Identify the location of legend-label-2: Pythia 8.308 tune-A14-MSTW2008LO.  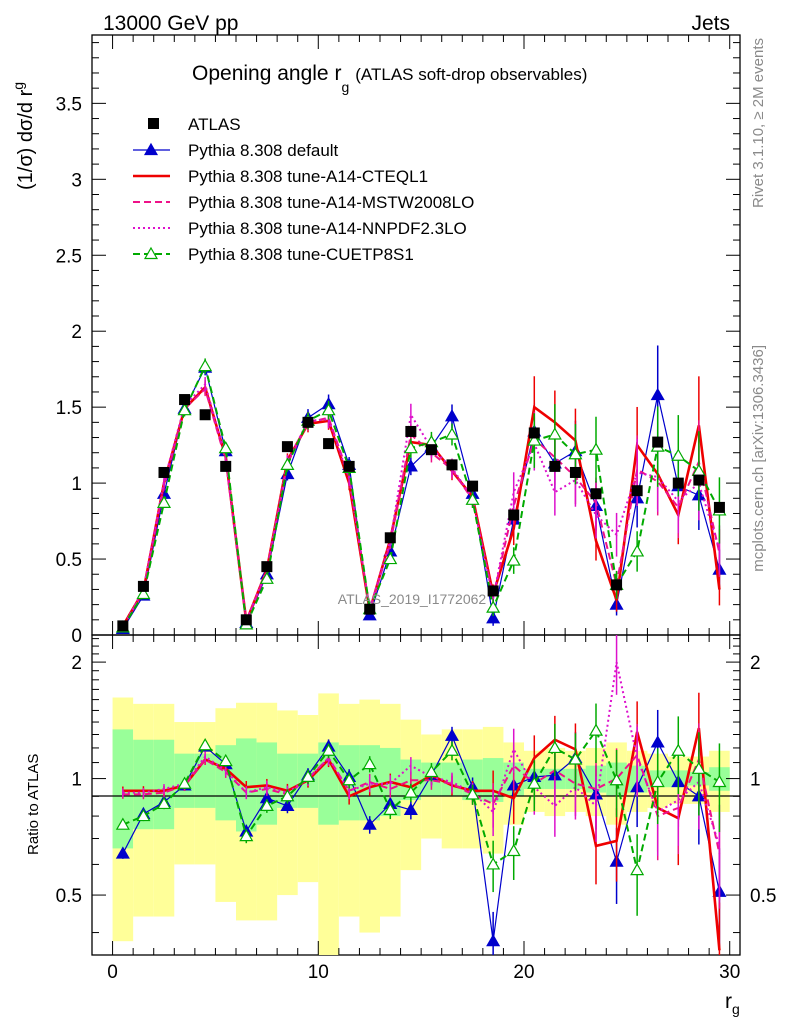
(331, 202).